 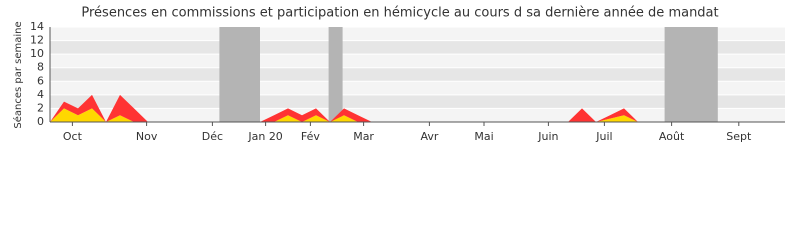 What do you see at coordinates (18, 74) in the screenshot?
I see `y-axis-label: Séances par semaine` at bounding box center [18, 74].